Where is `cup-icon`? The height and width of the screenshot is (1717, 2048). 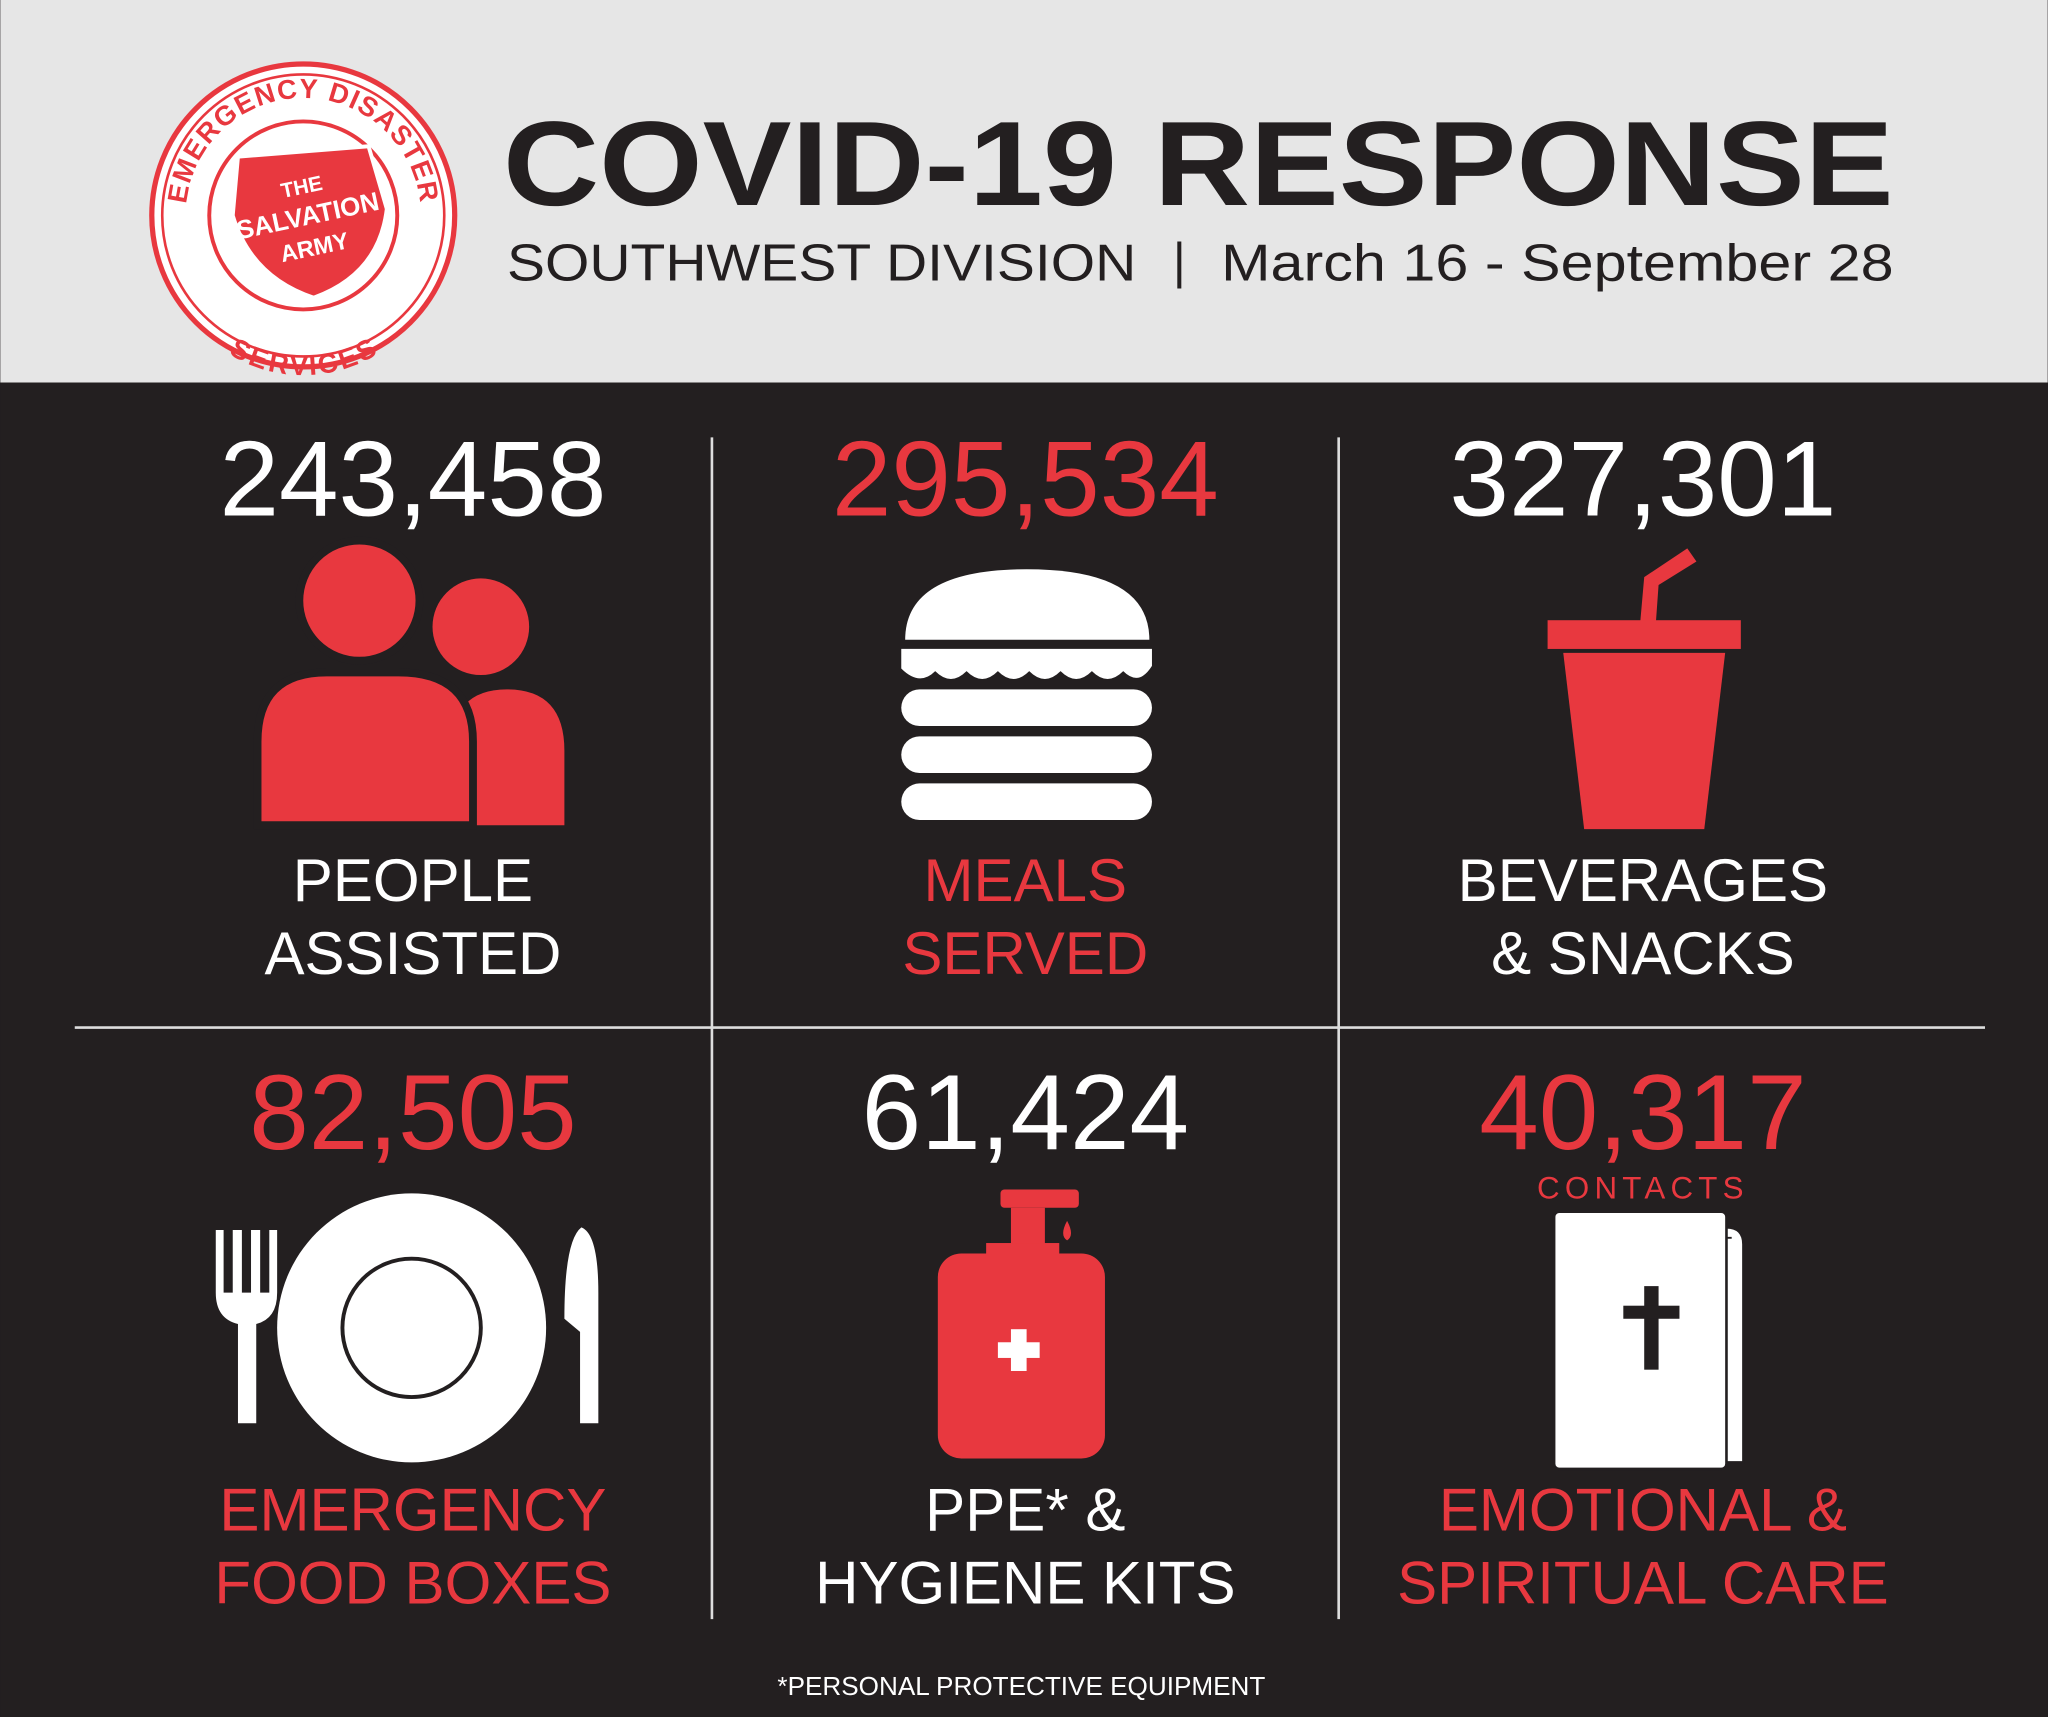 cup-icon is located at coordinates (1644, 689).